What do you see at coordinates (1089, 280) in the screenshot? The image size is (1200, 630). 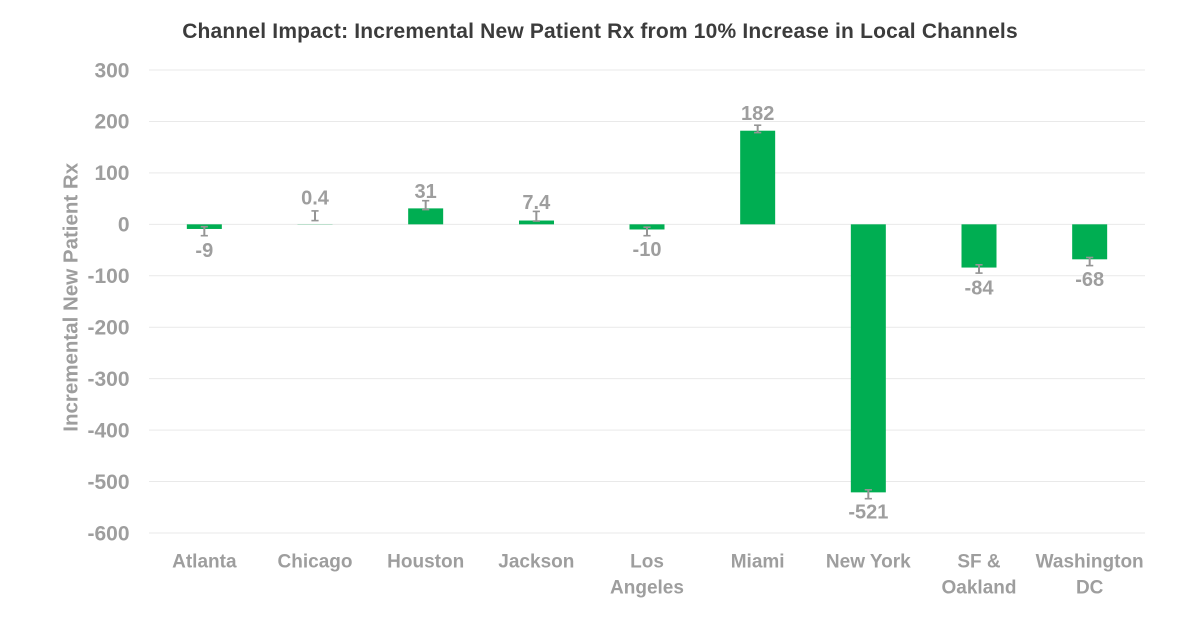 I see `svg-text: -68` at bounding box center [1089, 280].